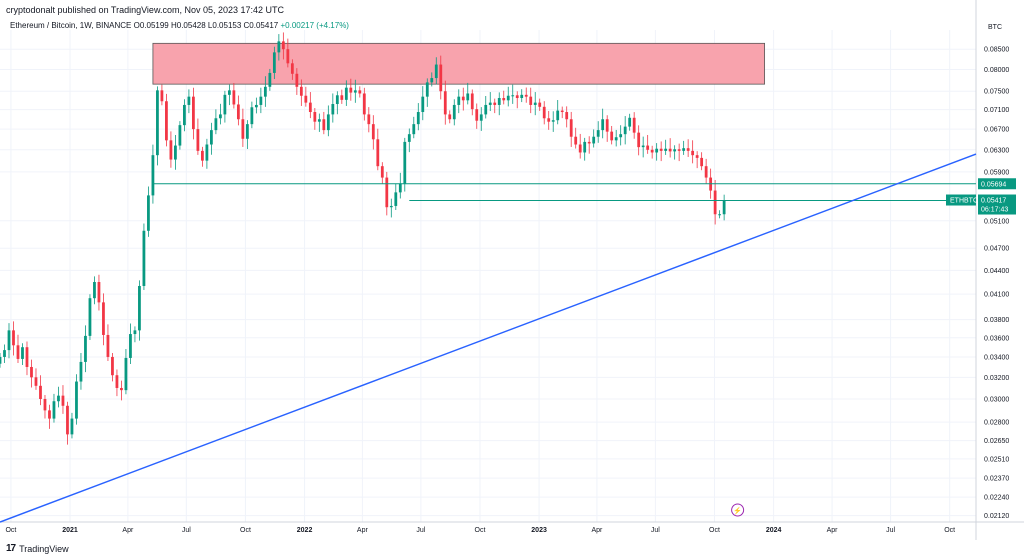 This screenshot has width=1024, height=559. I want to click on last-price-tag-bg, so click(997, 204).